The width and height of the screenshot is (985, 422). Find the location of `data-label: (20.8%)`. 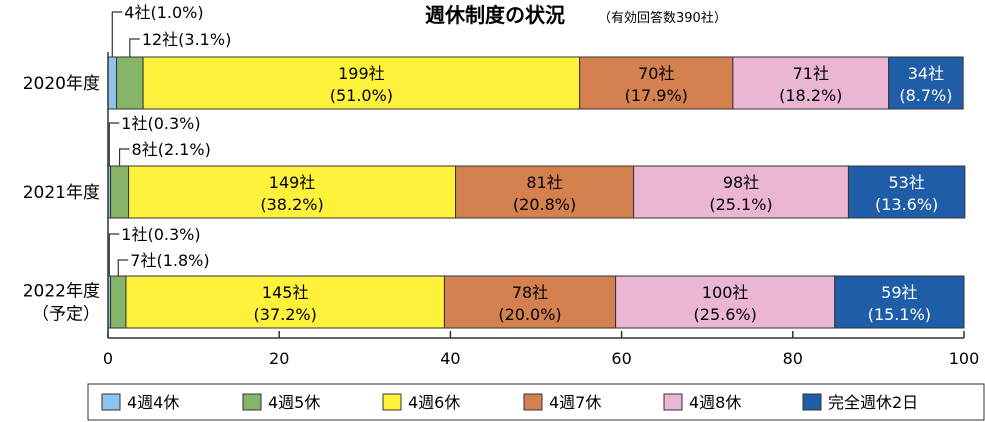

data-label: (20.8%) is located at coordinates (544, 204).